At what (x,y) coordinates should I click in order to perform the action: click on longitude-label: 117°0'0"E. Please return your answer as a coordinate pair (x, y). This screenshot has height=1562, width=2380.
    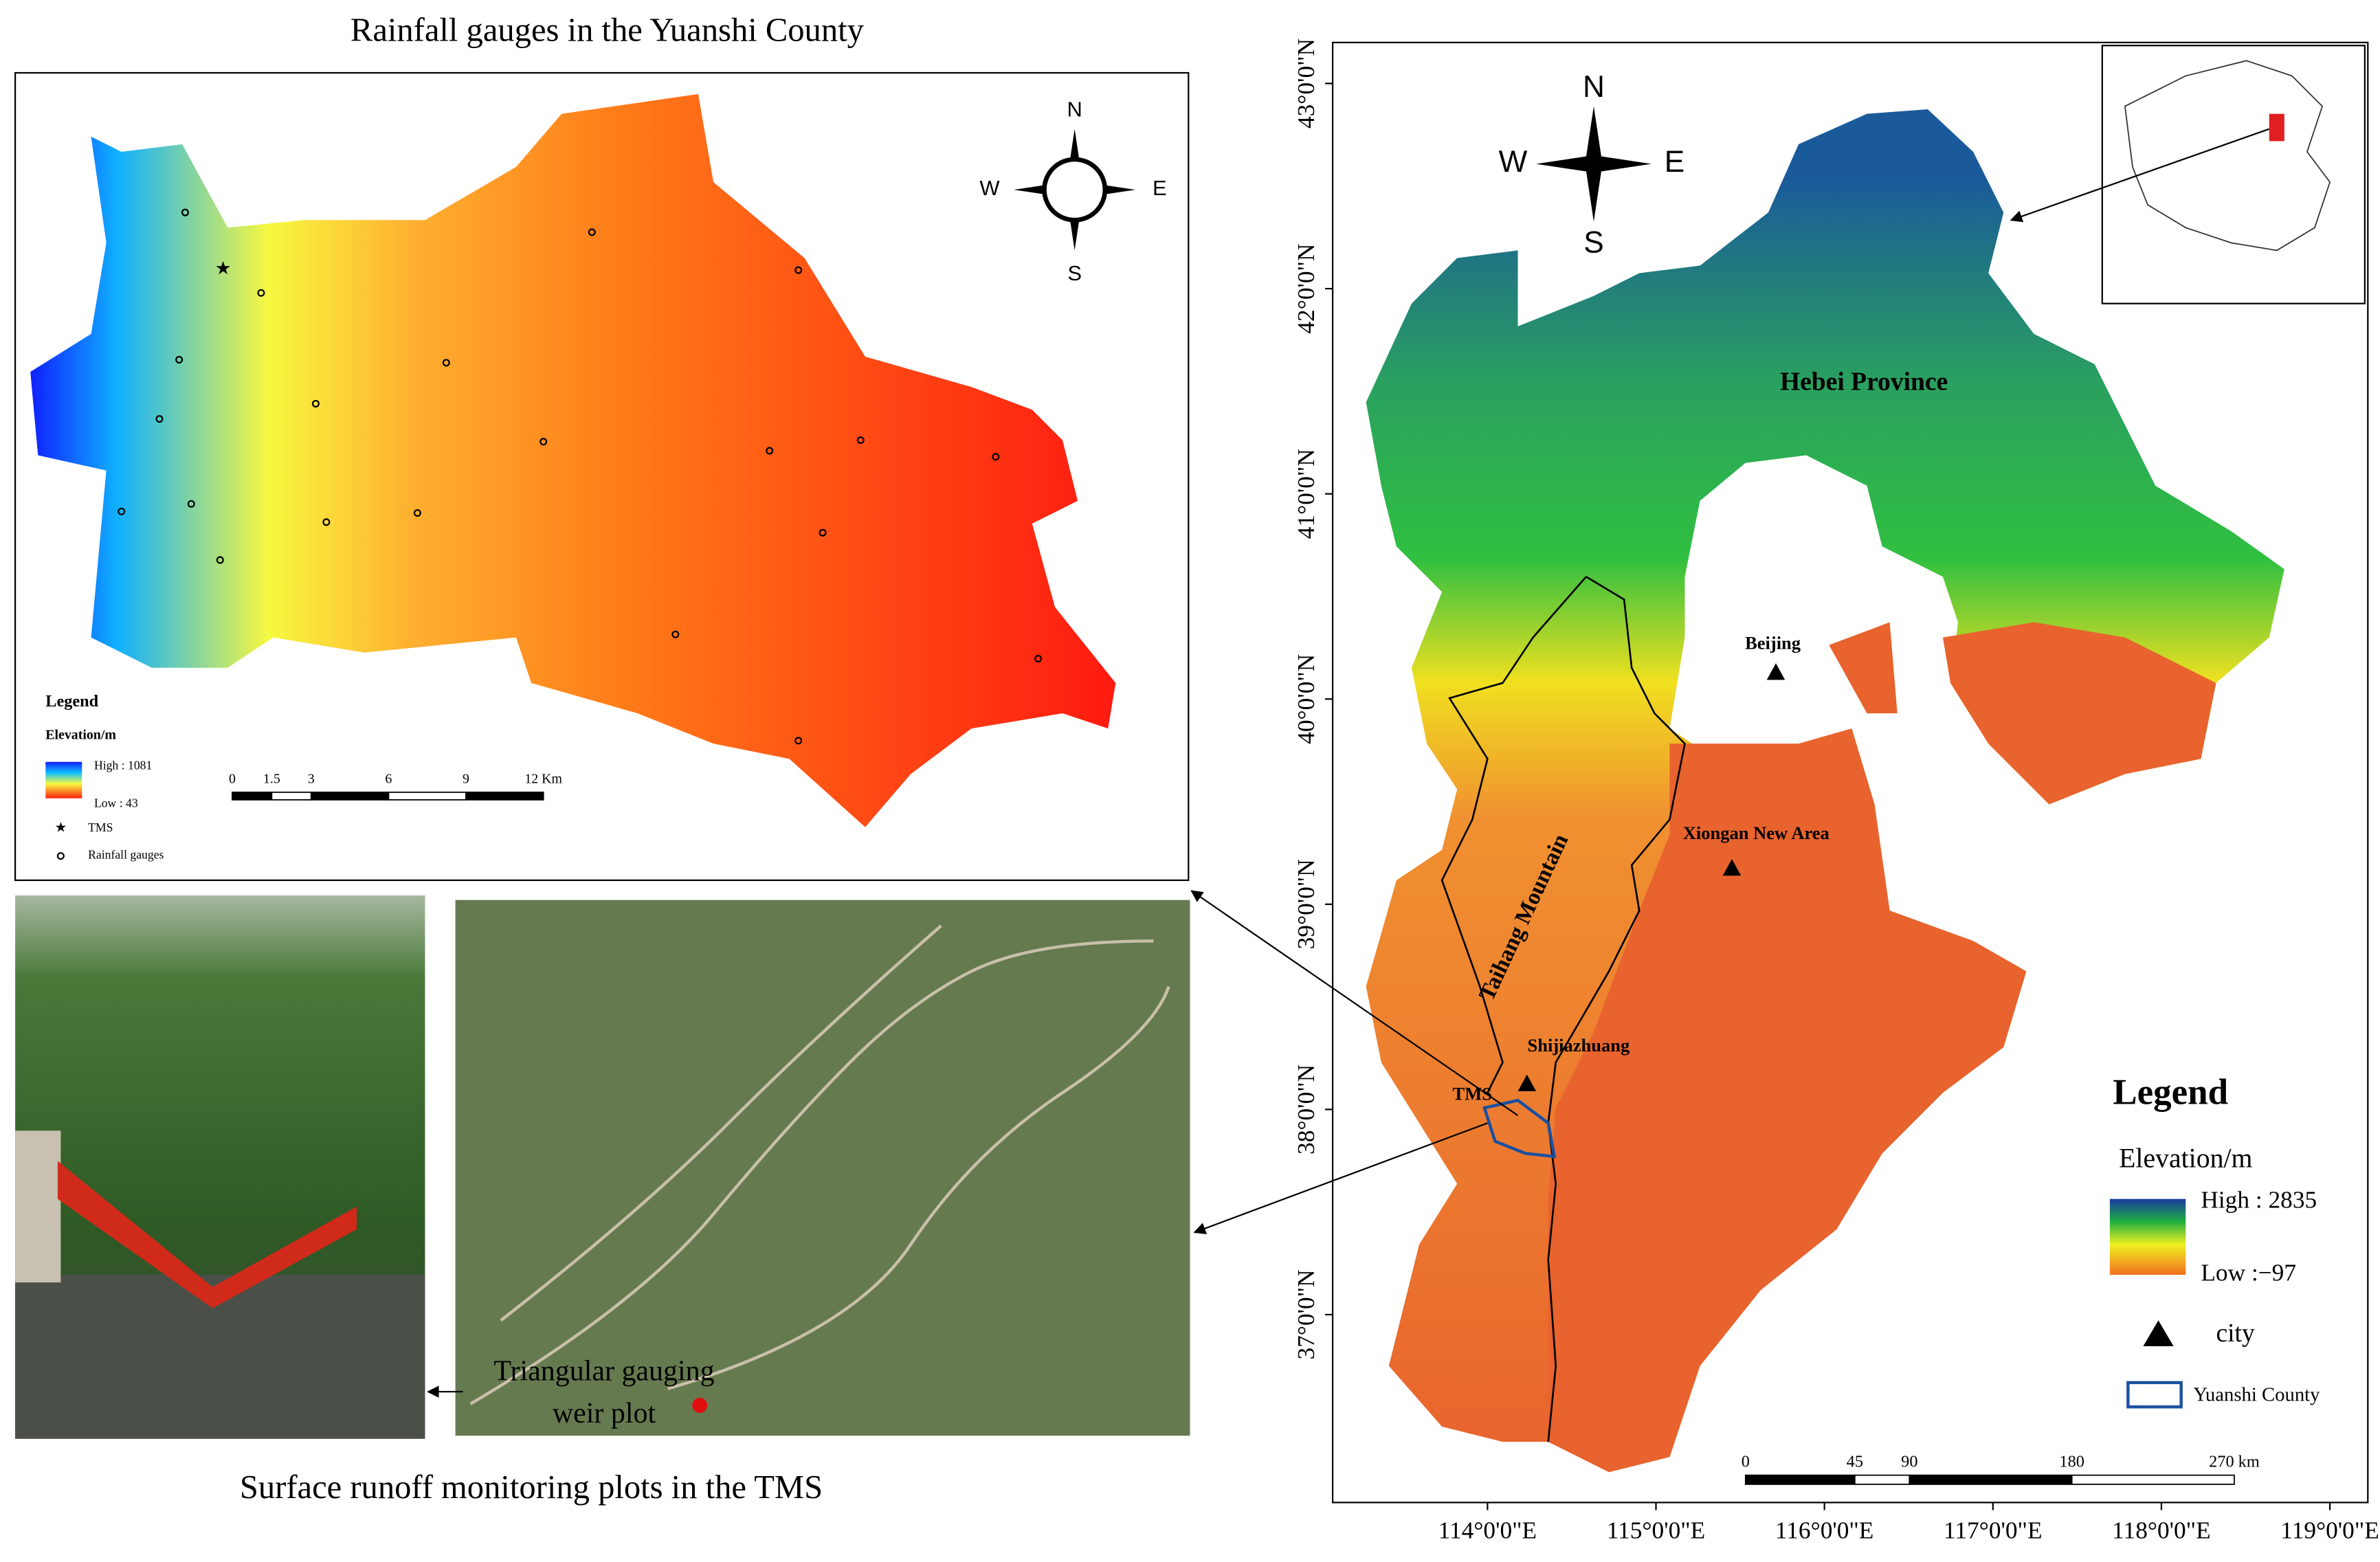
    Looking at the image, I should click on (1993, 1530).